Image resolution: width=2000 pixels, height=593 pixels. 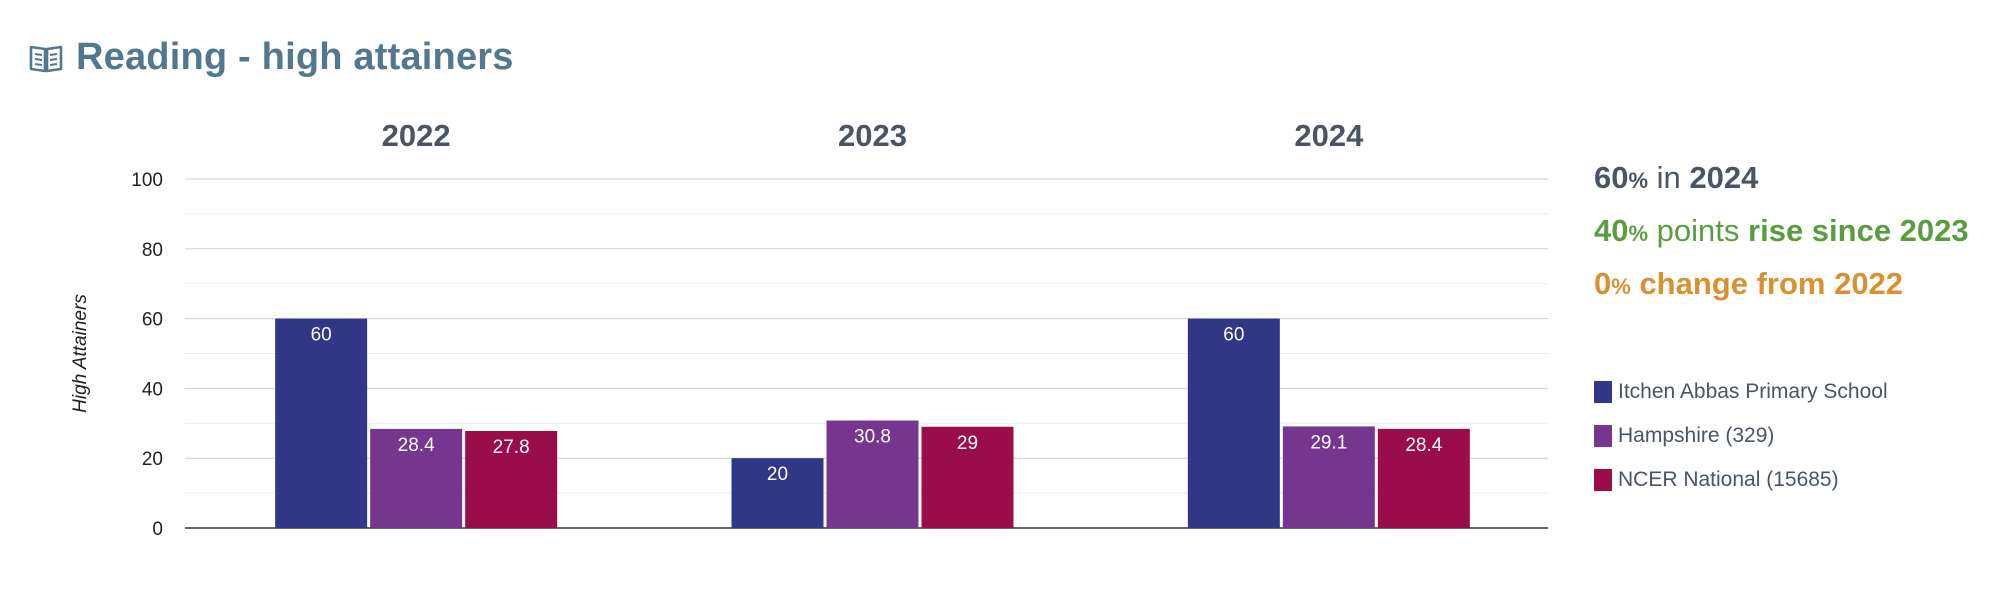 What do you see at coordinates (1611, 230) in the screenshot?
I see `summary-rise-value: 40` at bounding box center [1611, 230].